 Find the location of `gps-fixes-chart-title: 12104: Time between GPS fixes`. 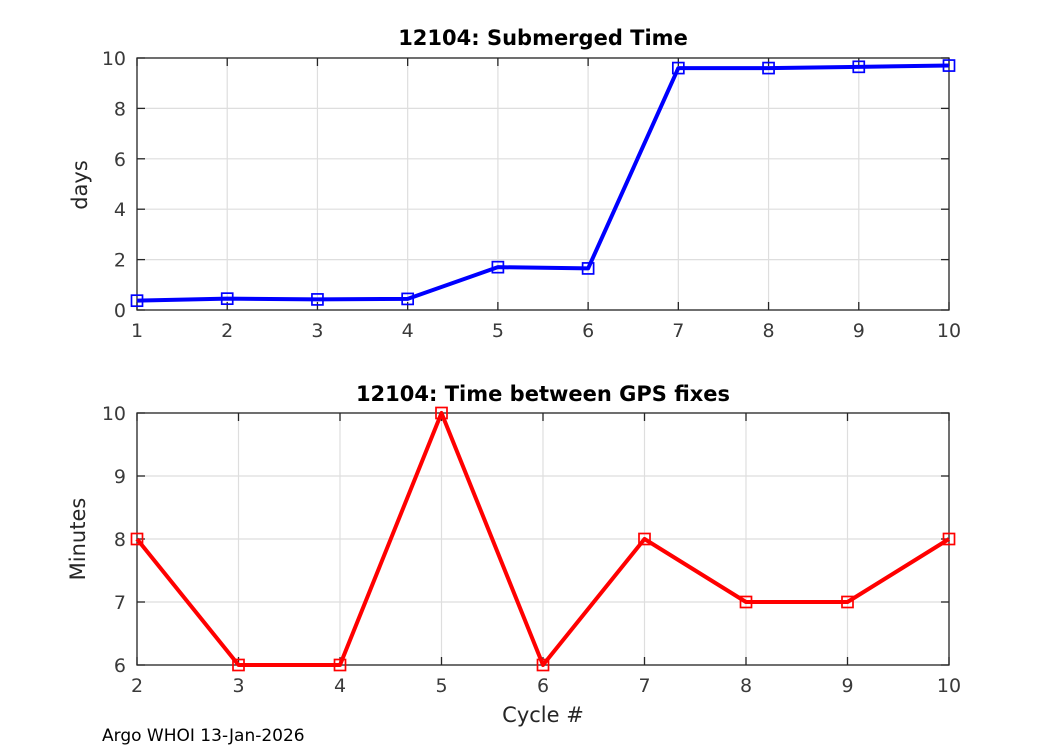

gps-fixes-chart-title: 12104: Time between GPS fixes is located at coordinates (543, 394).